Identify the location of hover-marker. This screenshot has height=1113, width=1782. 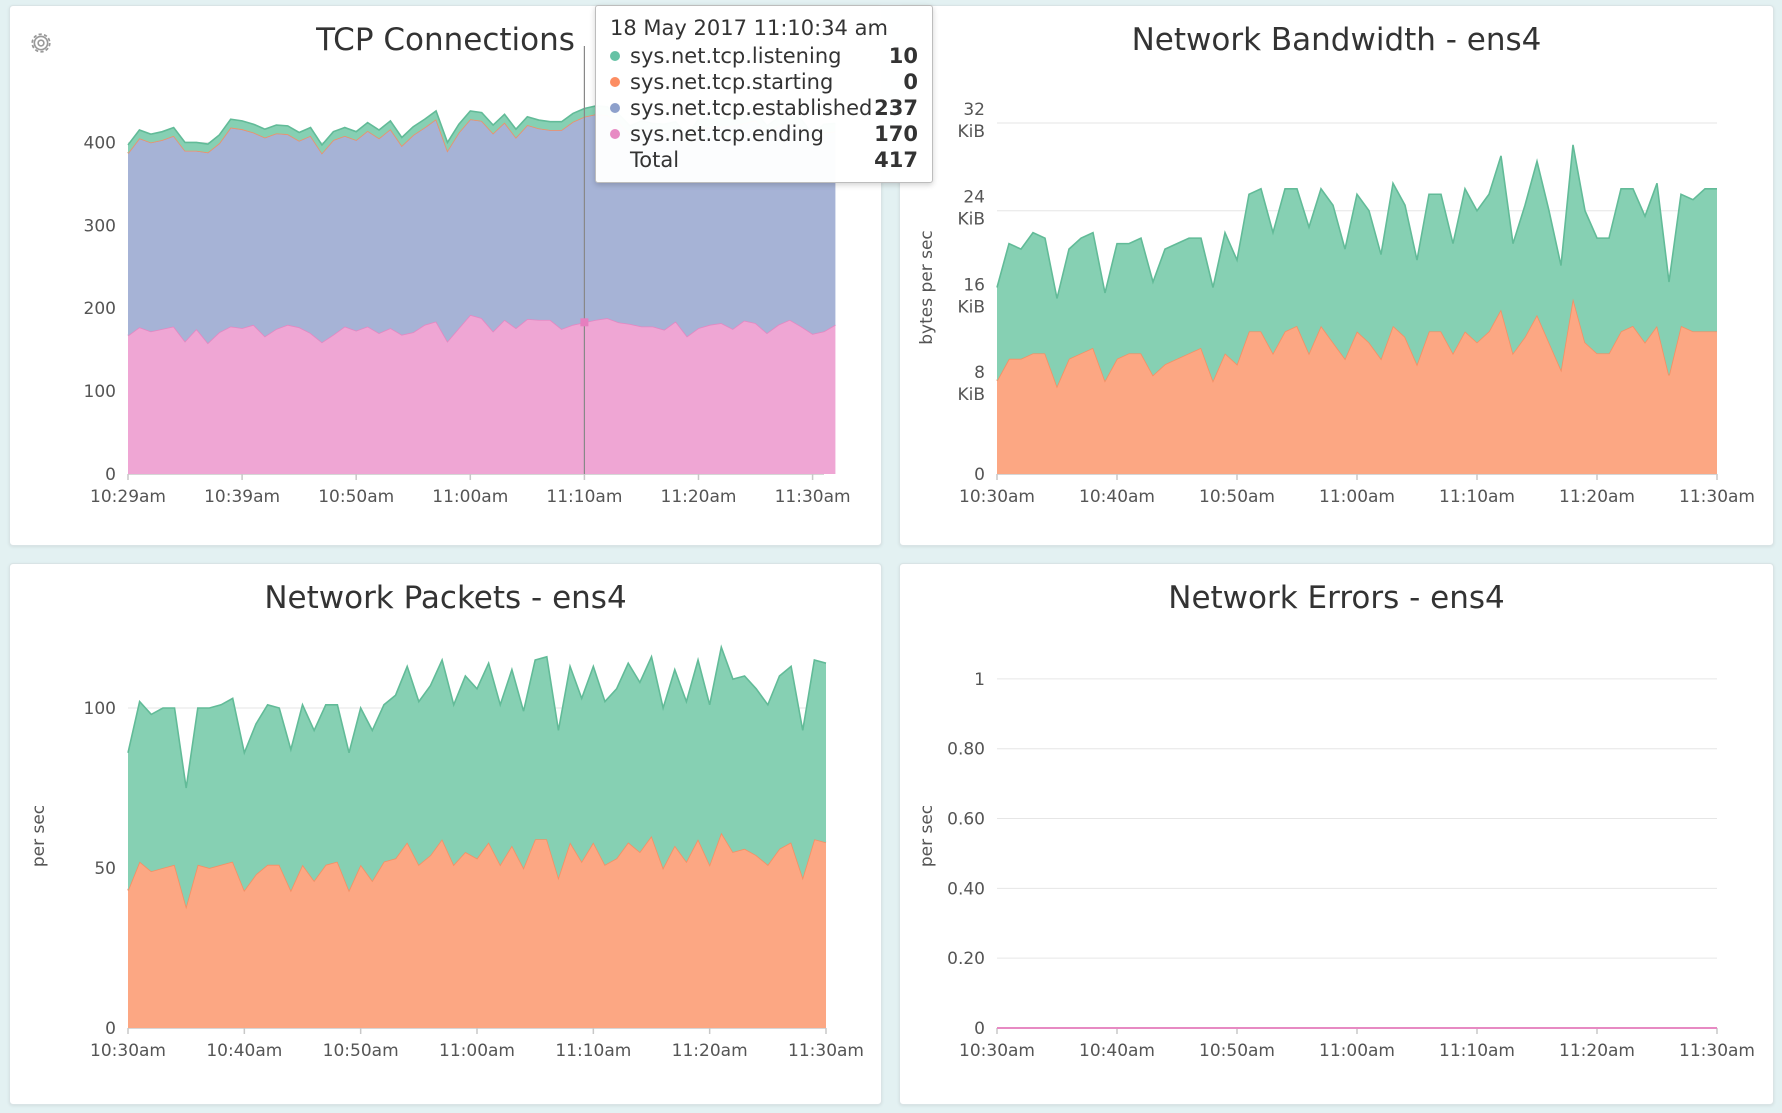
(584, 322).